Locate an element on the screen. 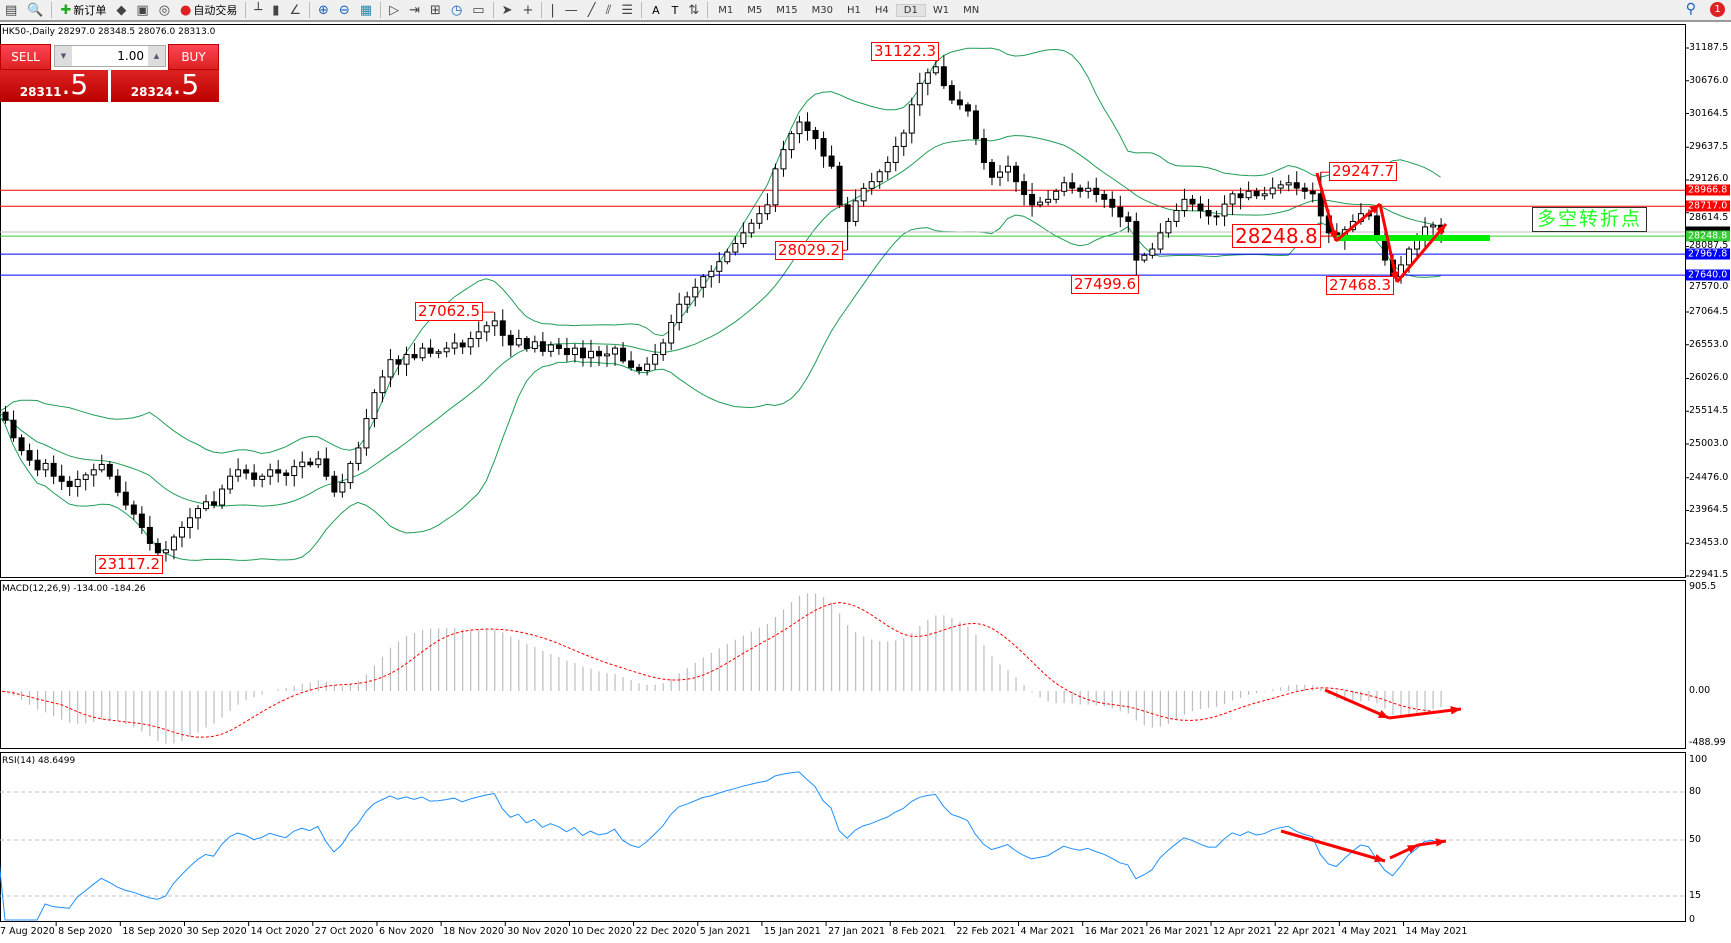 Image resolution: width=1731 pixels, height=943 pixels. buy-button: BUY is located at coordinates (193, 57).